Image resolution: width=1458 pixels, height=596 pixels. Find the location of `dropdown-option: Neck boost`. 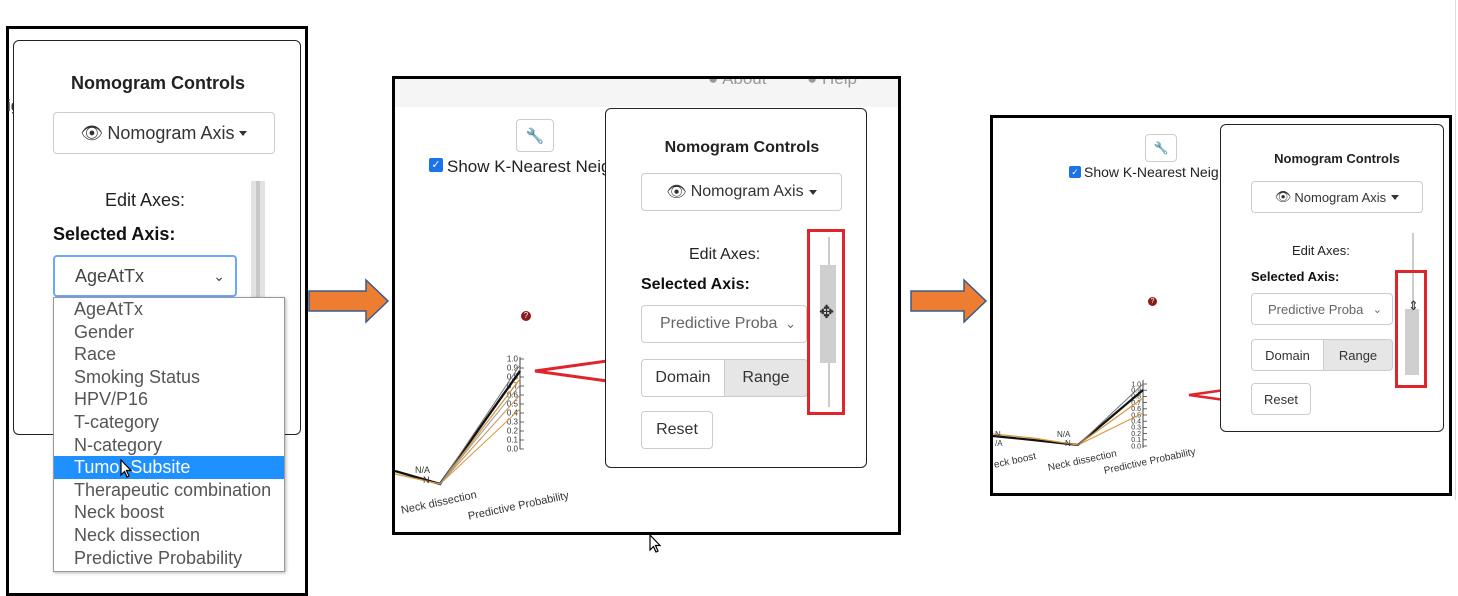

dropdown-option: Neck boost is located at coordinates (119, 512).